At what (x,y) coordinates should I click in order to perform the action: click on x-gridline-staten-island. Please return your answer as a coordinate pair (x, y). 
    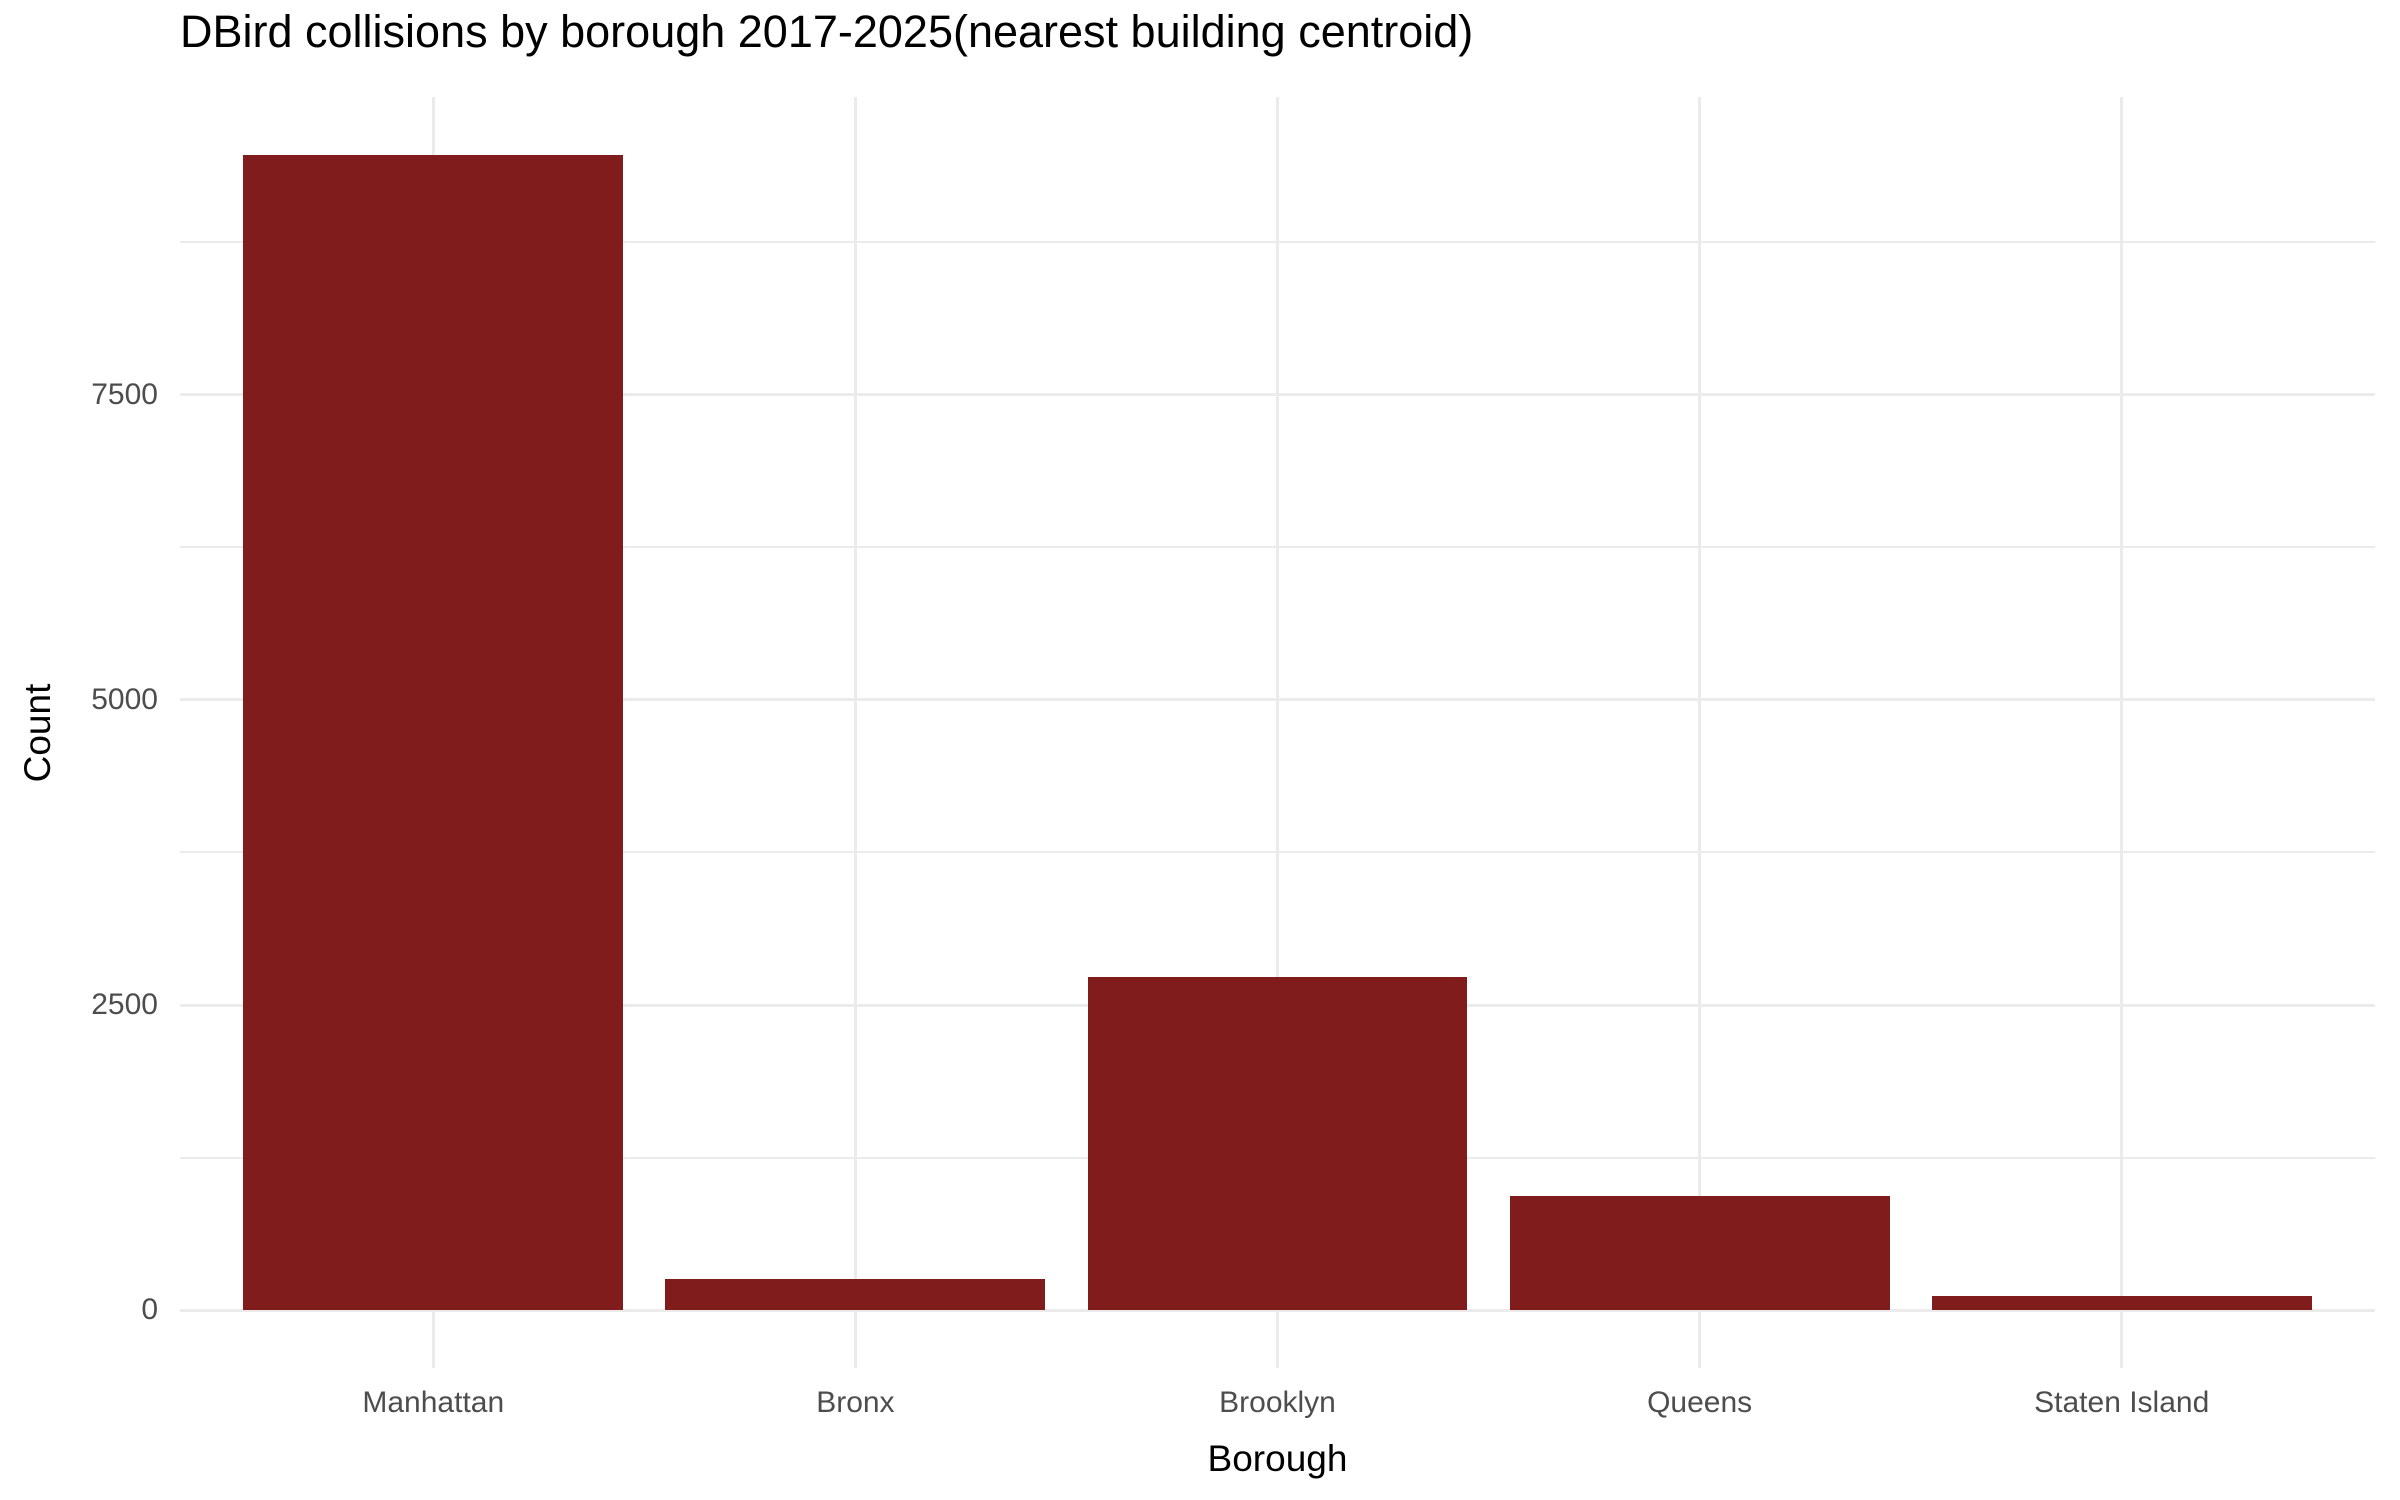
    Looking at the image, I should click on (2122, 732).